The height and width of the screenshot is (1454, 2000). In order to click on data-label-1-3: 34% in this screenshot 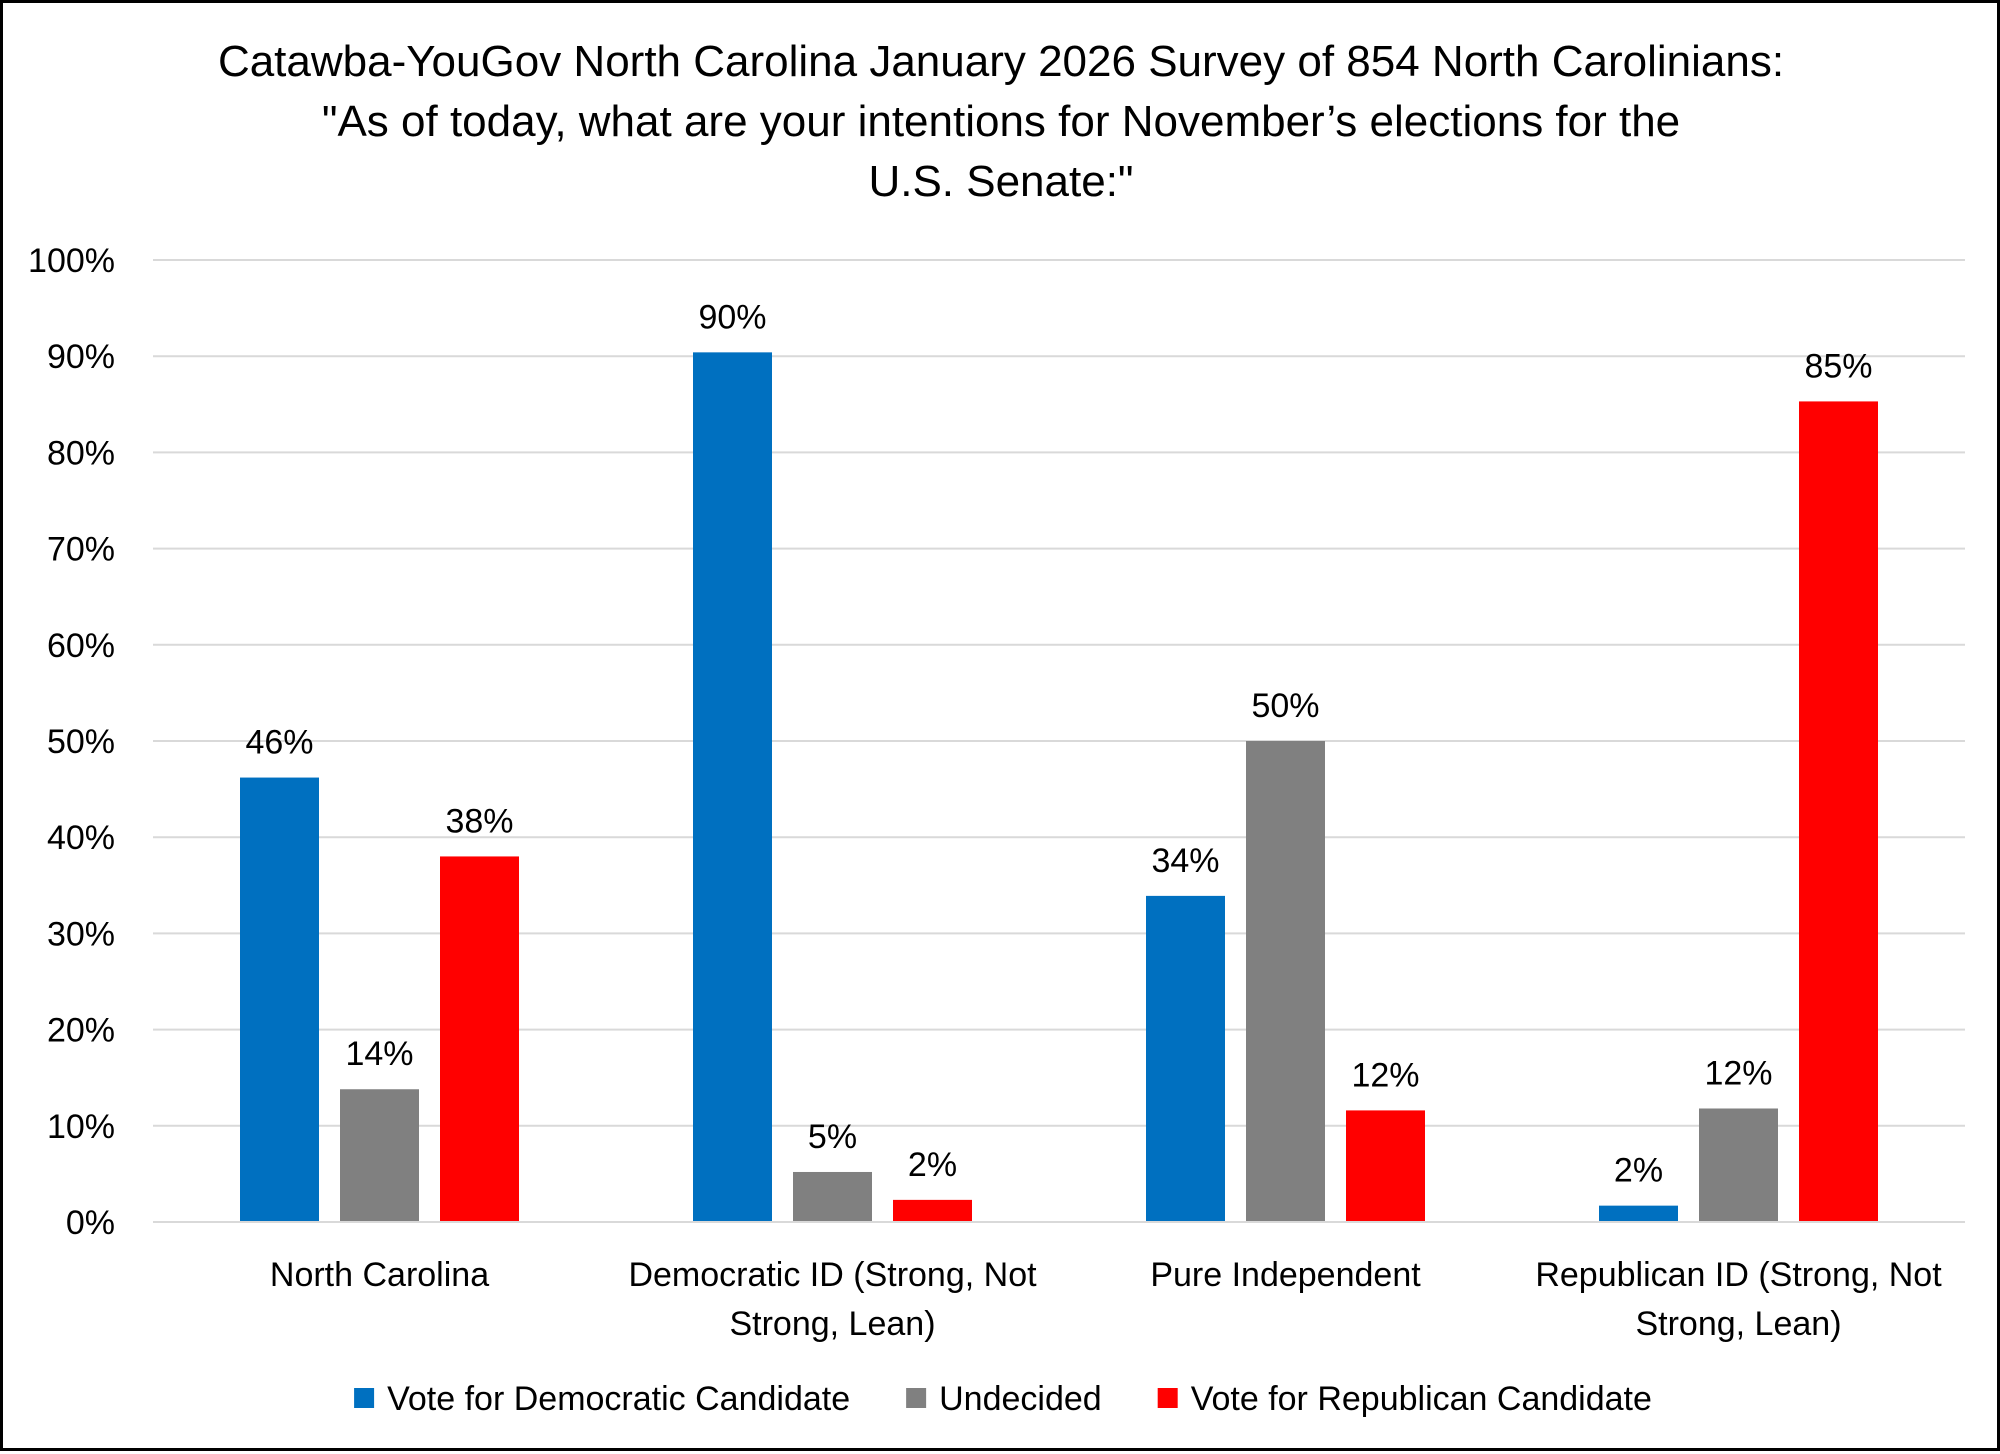, I will do `click(1185, 861)`.